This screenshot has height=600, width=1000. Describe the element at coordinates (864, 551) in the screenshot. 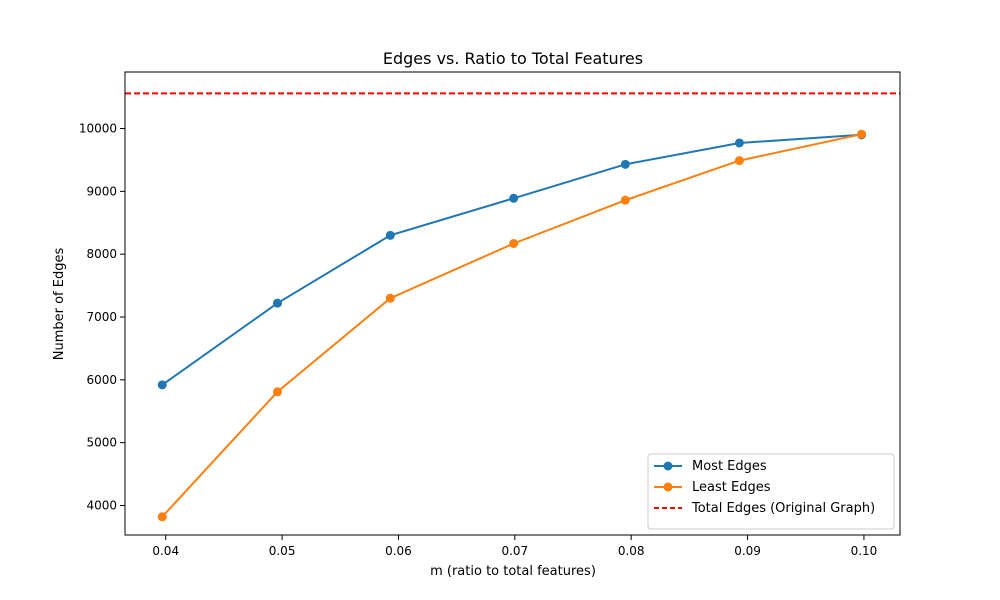

I see `x-tick-label: 0.10` at that location.